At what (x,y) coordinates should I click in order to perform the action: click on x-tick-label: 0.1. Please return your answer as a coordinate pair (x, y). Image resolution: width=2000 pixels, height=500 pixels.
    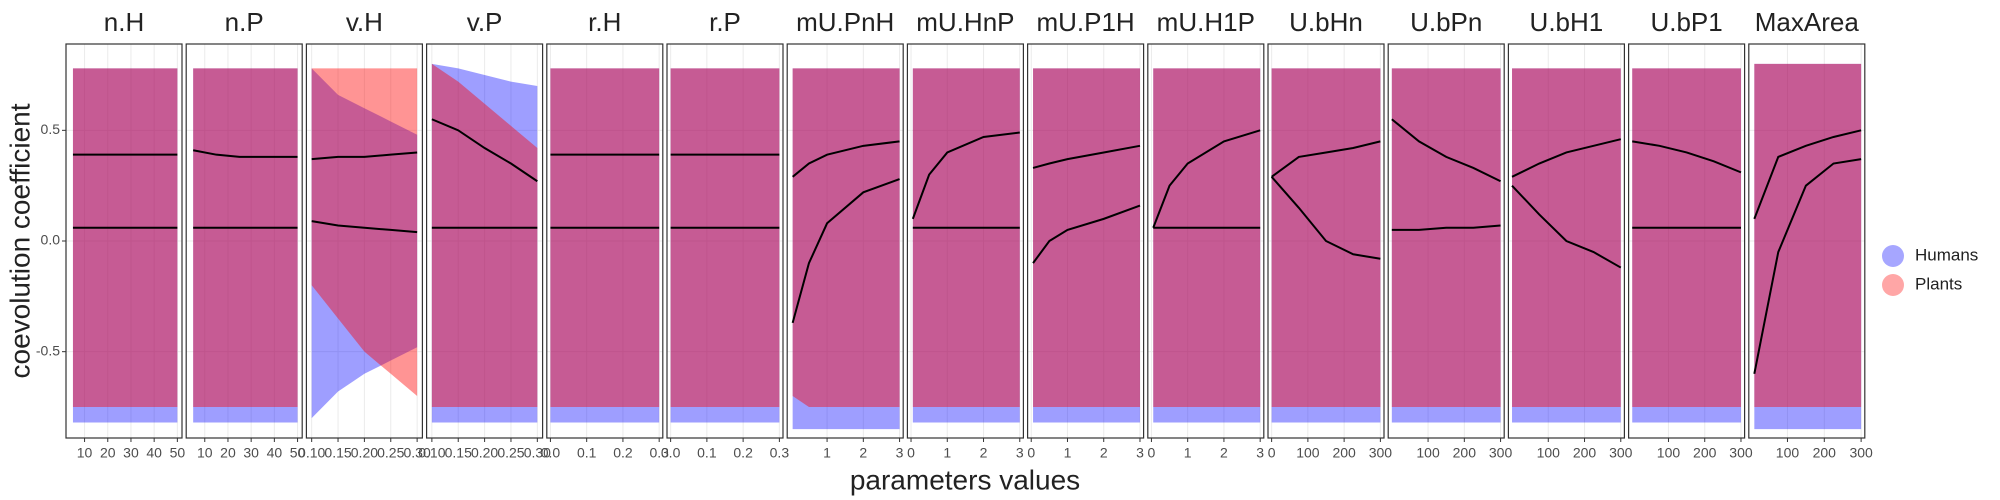
    Looking at the image, I should click on (707, 453).